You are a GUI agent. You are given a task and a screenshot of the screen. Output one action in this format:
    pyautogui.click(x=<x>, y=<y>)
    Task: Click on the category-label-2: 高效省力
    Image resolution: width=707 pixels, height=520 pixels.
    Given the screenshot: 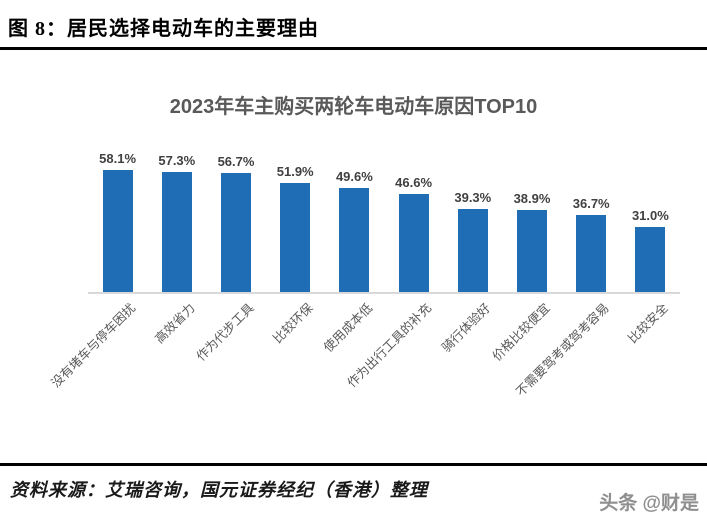 What is the action you would take?
    pyautogui.click(x=175, y=323)
    